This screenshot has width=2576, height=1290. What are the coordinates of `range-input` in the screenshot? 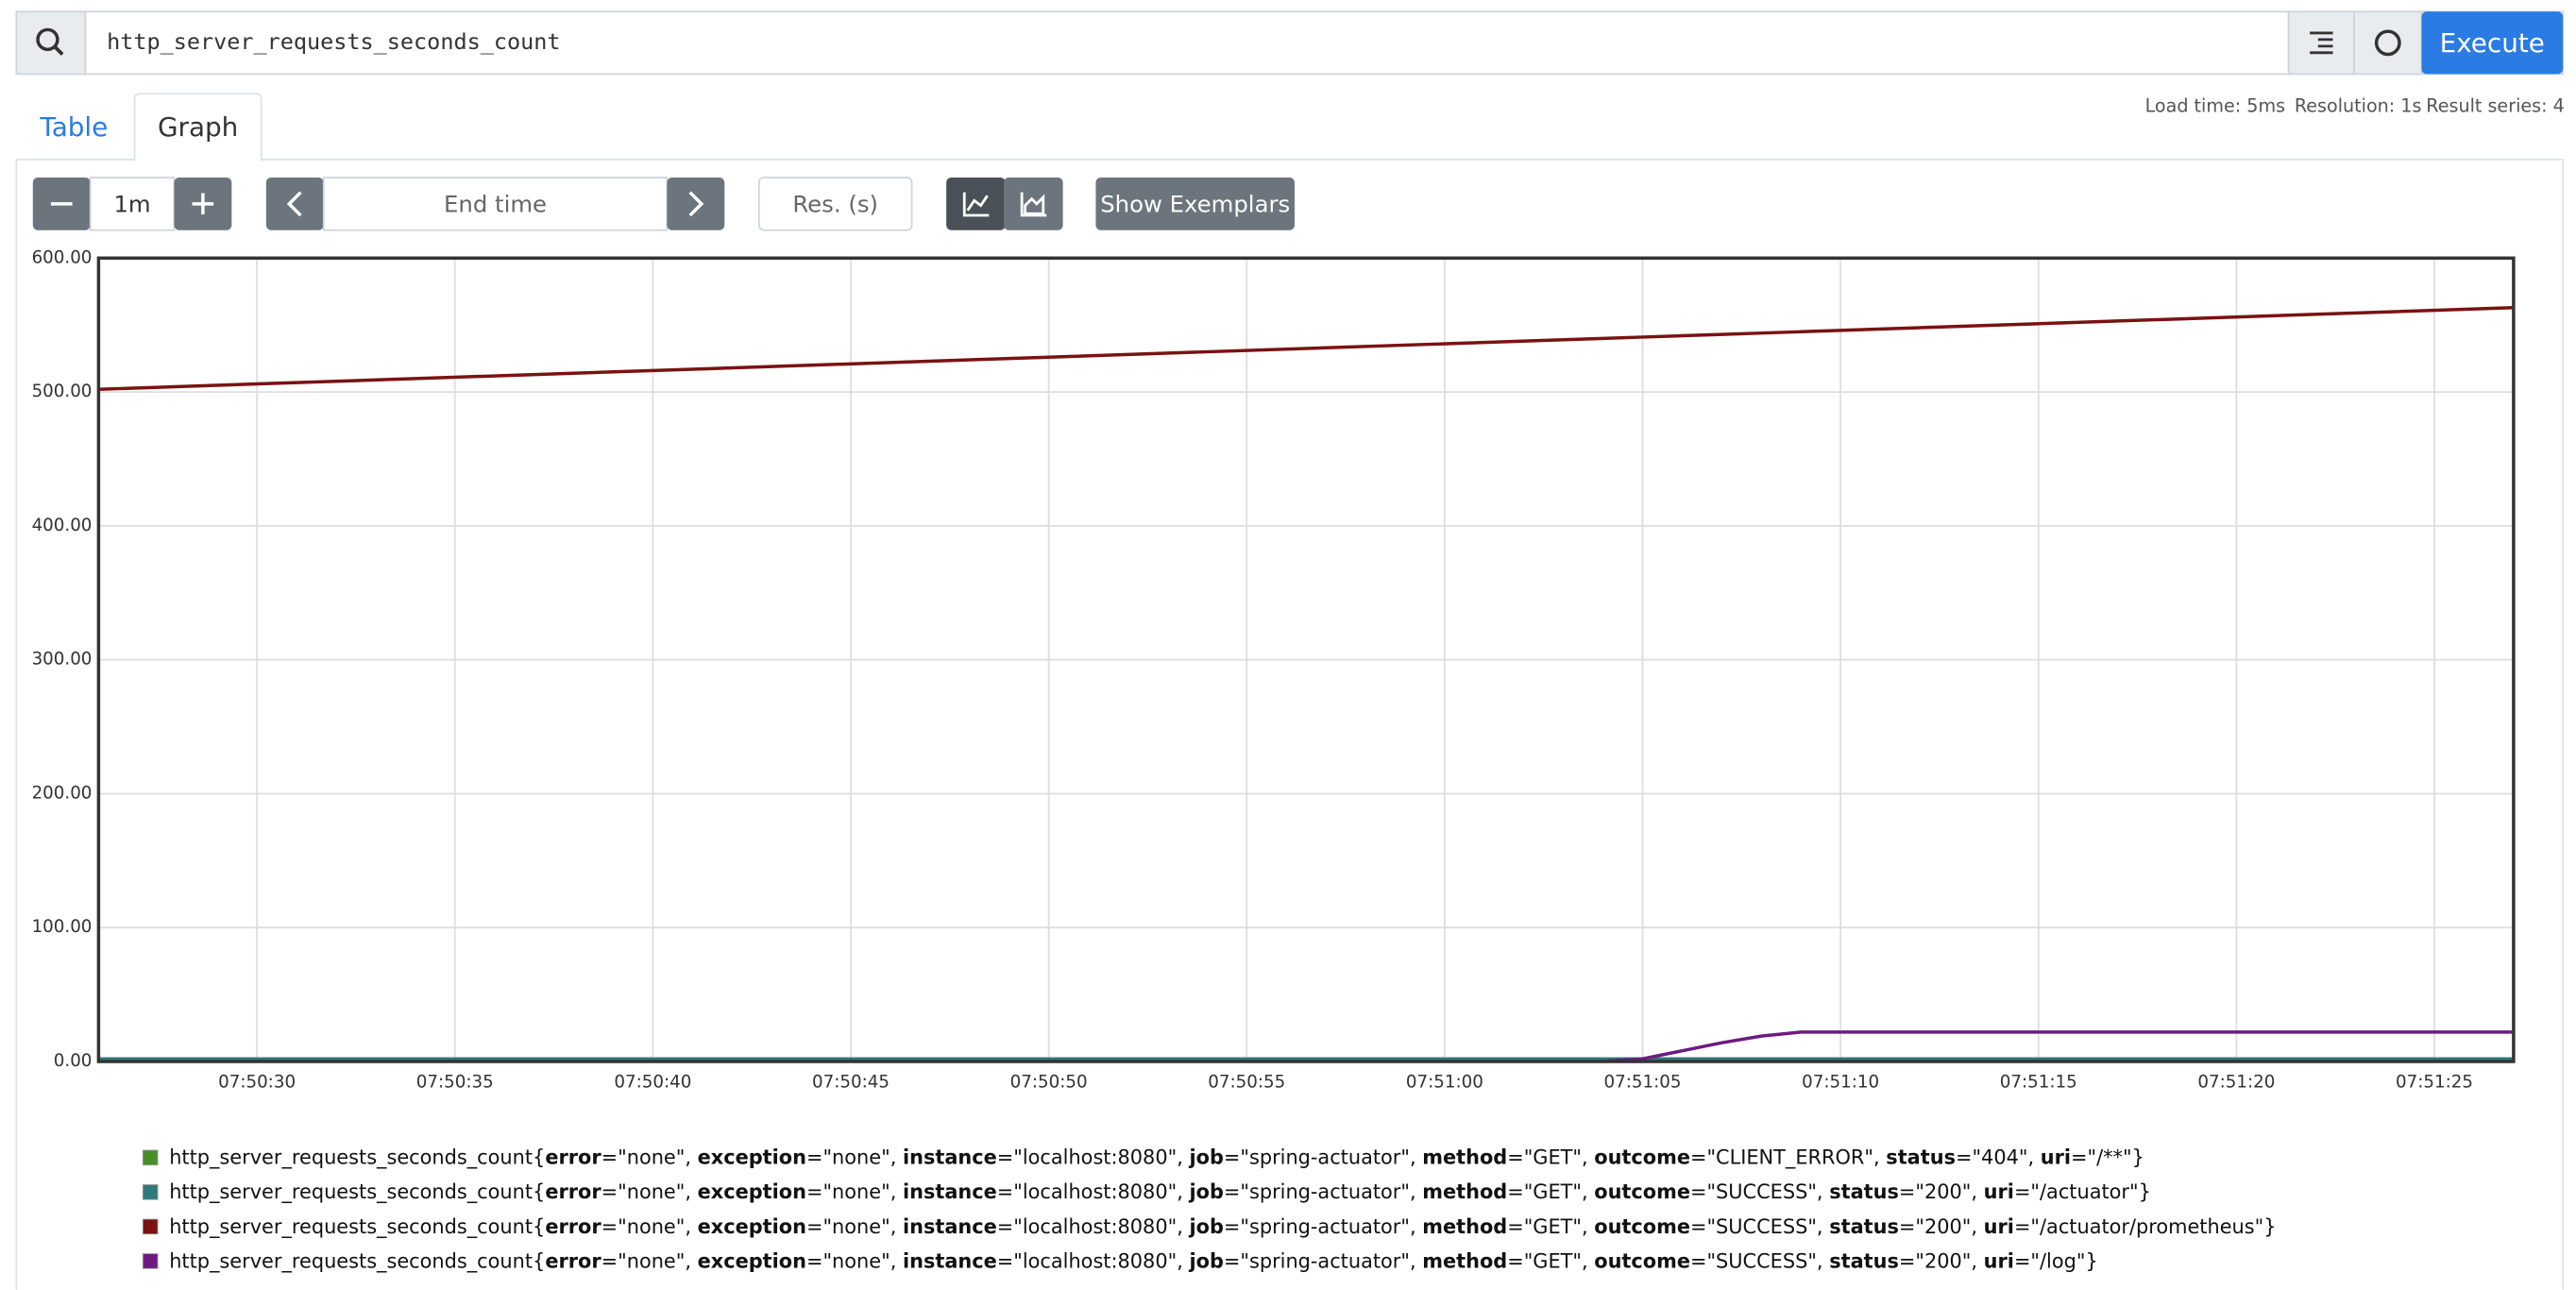 It's located at (132, 204).